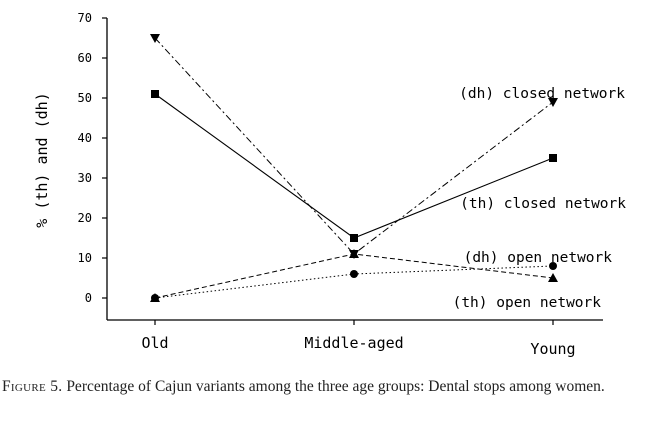 Image resolution: width=661 pixels, height=426 pixels. Describe the element at coordinates (85, 58) in the screenshot. I see `y-tick-label: 60` at that location.